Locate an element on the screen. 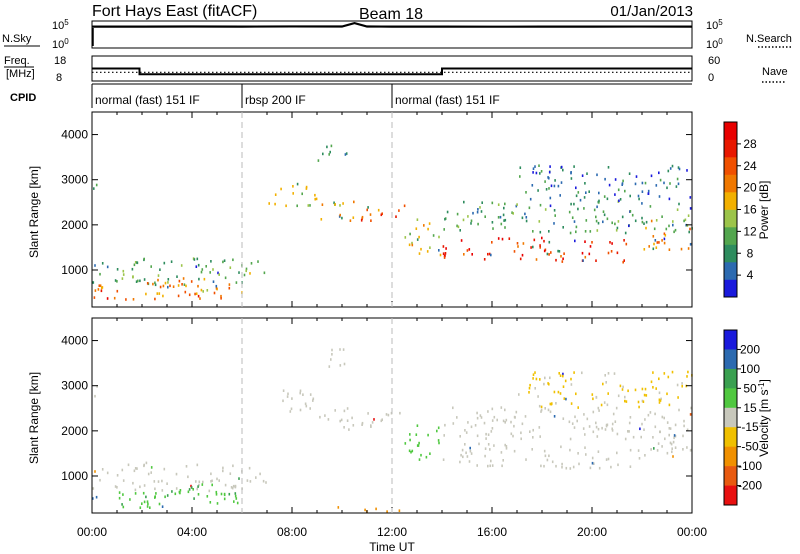 The width and height of the screenshot is (800, 554). x-axis-label: Time UT is located at coordinates (392, 547).